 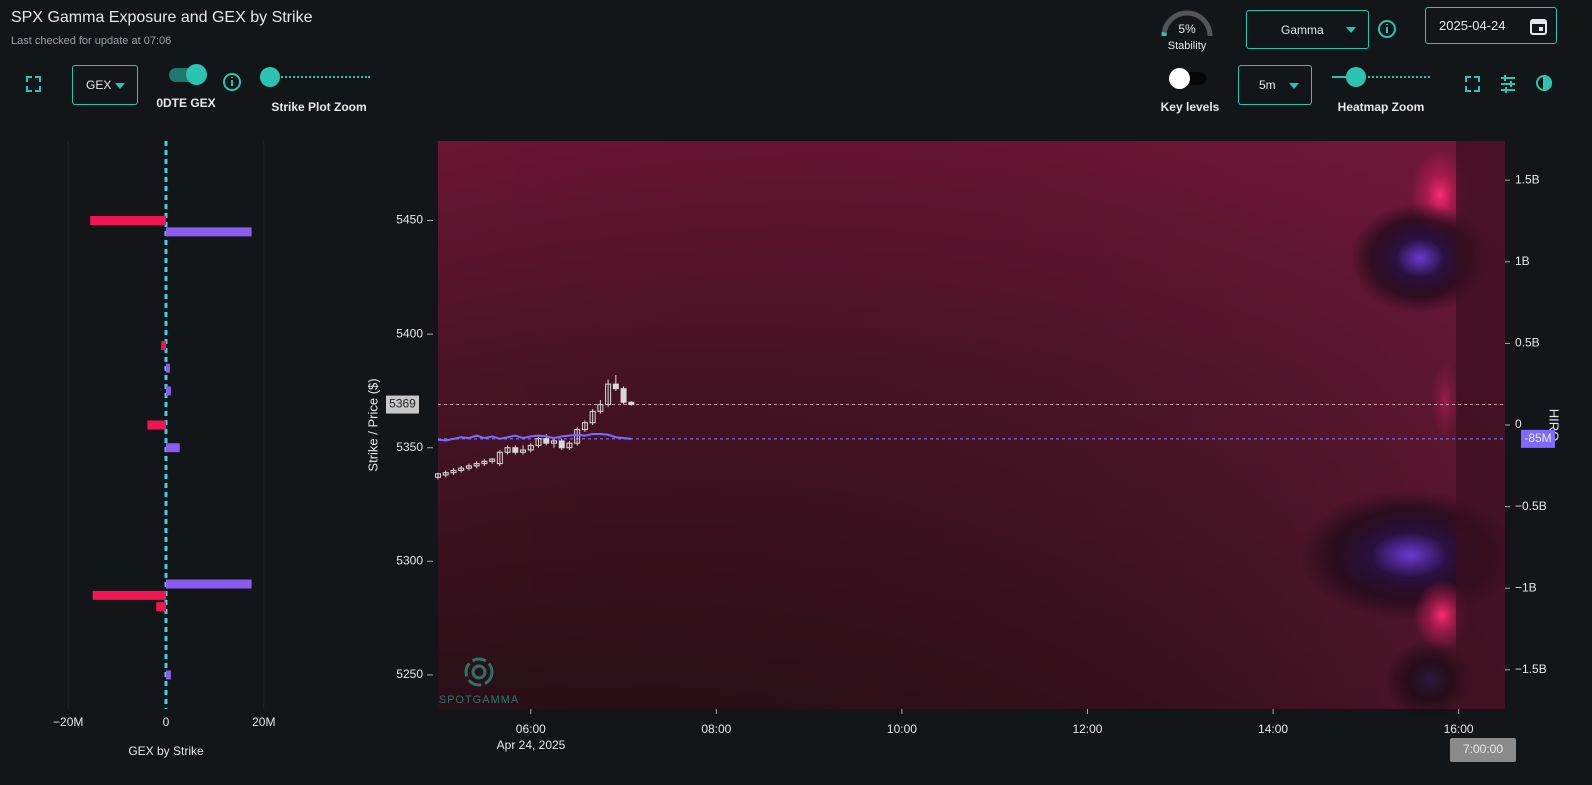 What do you see at coordinates (1483, 749) in the screenshot?
I see `cursor-label: 7:00:00` at bounding box center [1483, 749].